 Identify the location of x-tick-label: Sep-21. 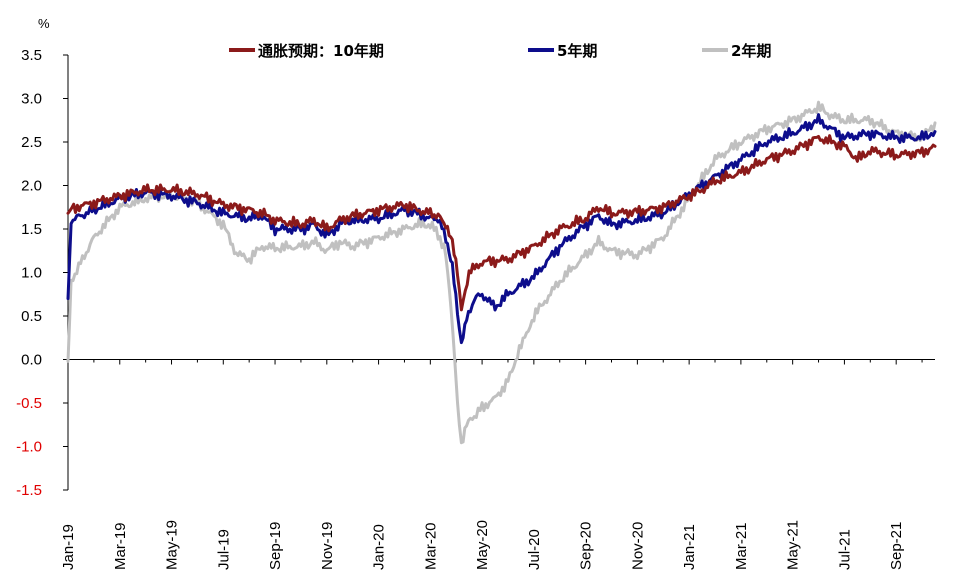
(896, 546).